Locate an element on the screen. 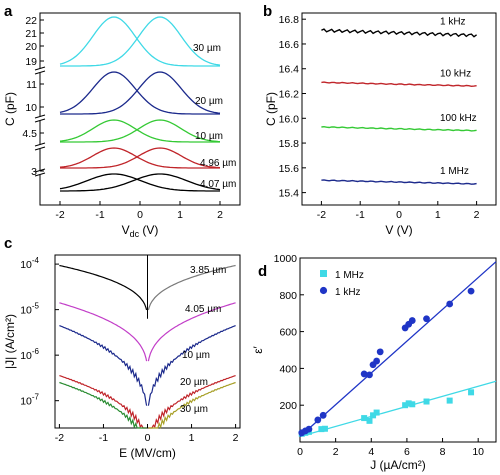  x-axis-label: Vdc (V) is located at coordinates (140, 231).